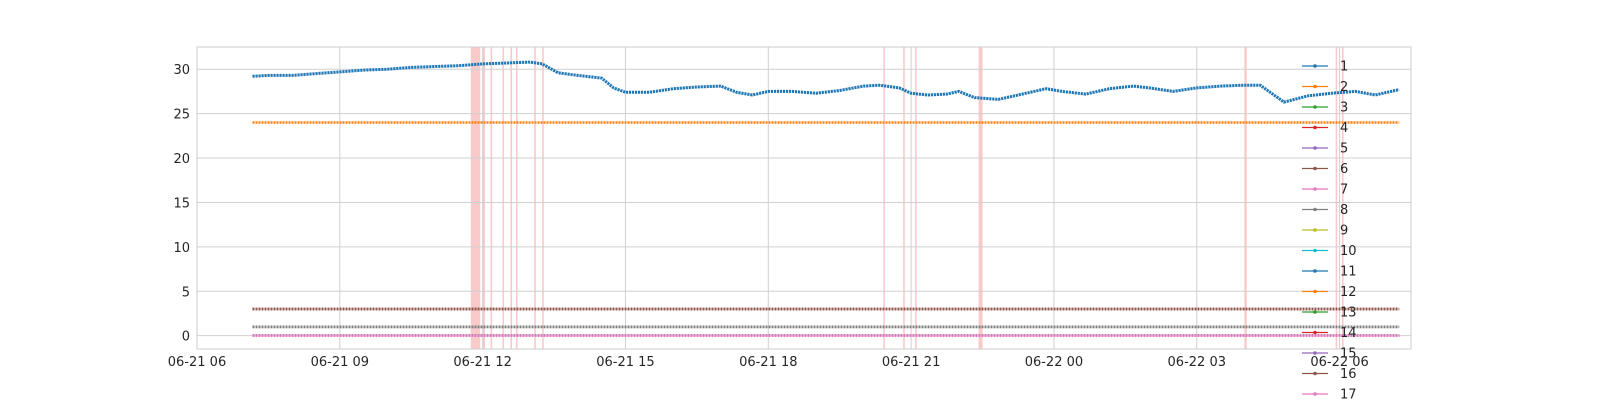 The width and height of the screenshot is (1600, 400). What do you see at coordinates (181, 248) in the screenshot?
I see `y-tick-label: 10` at bounding box center [181, 248].